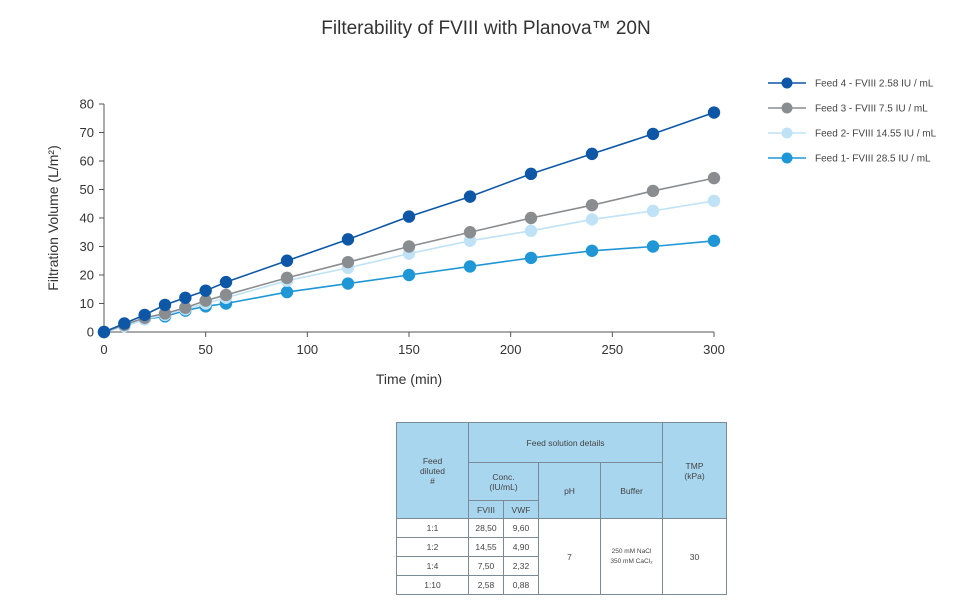 This screenshot has width=980, height=612. What do you see at coordinates (486, 585) in the screenshot?
I see `row-fviii: 2,58` at bounding box center [486, 585].